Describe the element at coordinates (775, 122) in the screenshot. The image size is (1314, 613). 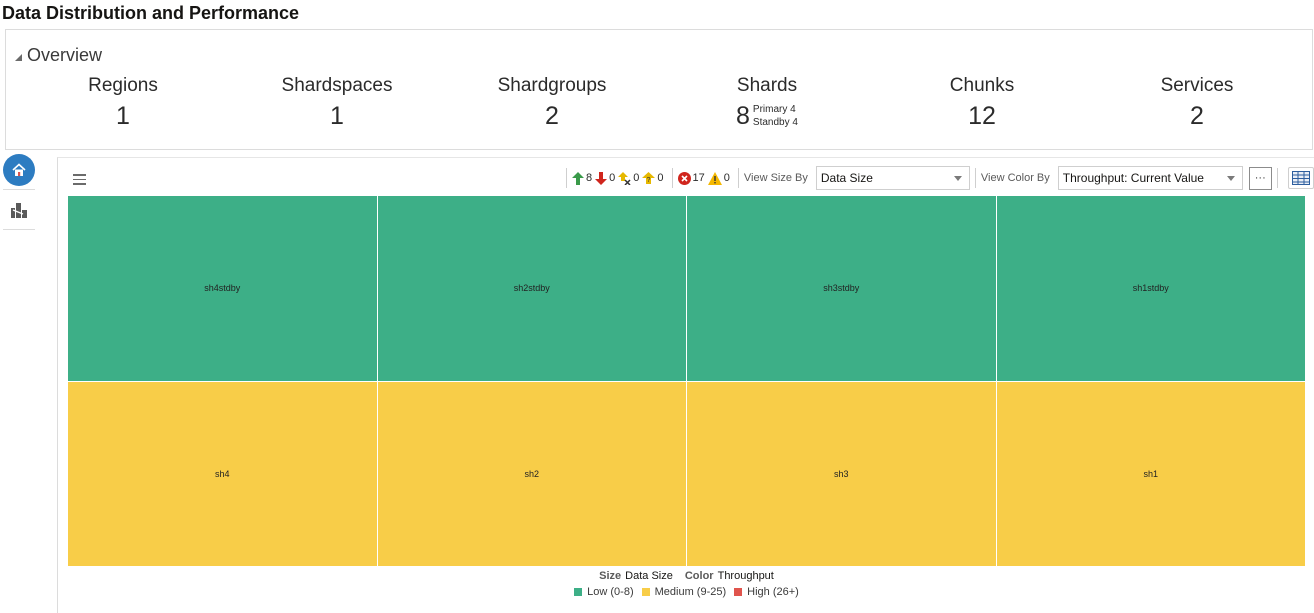
I see `shards-standby: Standby 4` at that location.